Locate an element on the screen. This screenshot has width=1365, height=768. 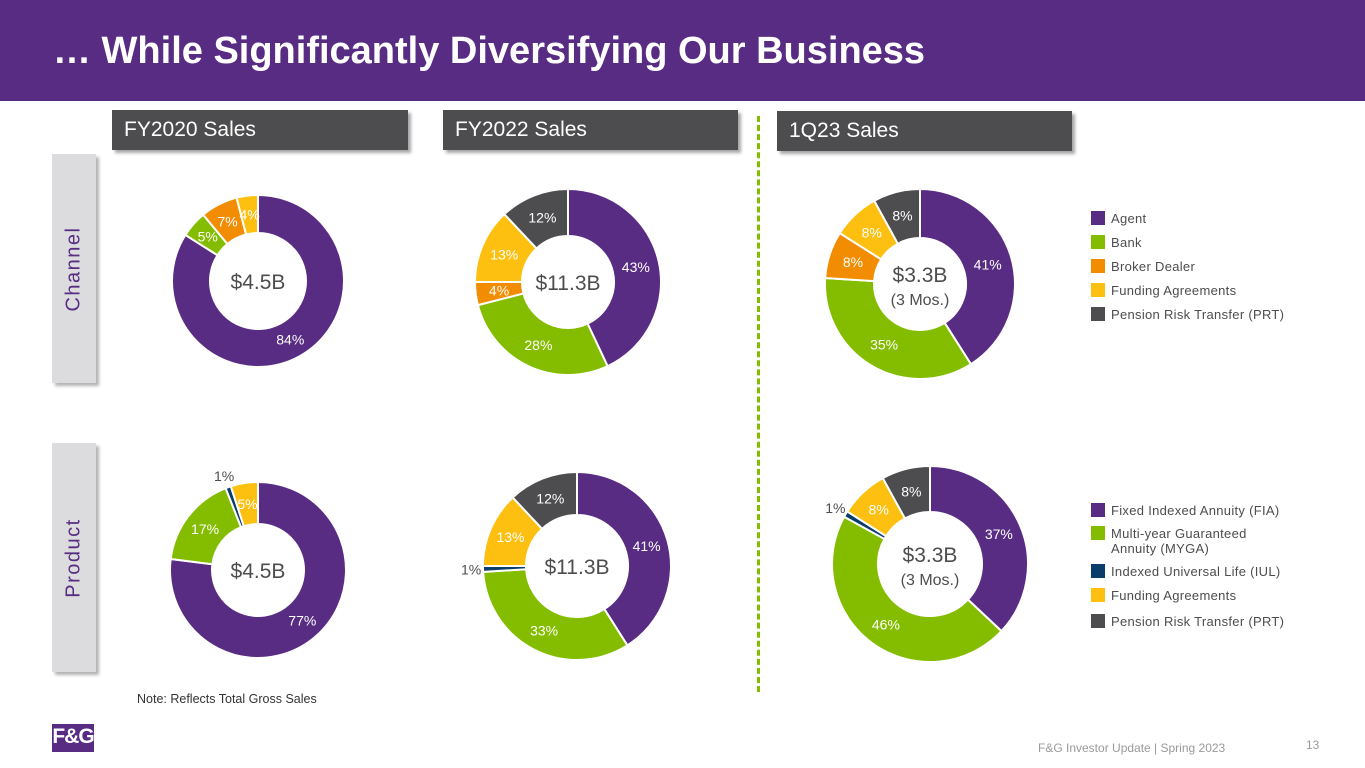
donut-chart-product-fy2020: 77% 17% 1%5% $4.5B is located at coordinates (258, 563).